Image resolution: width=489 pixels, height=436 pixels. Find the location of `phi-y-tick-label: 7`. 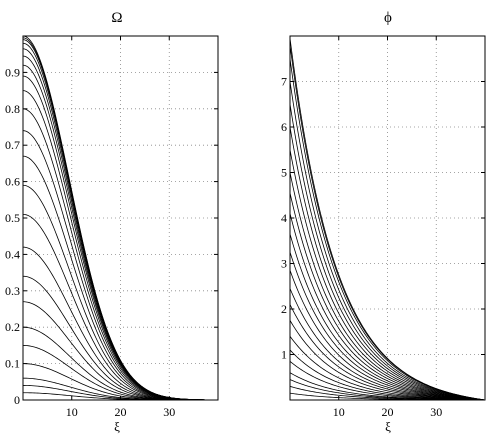

phi-y-tick-label: 7 is located at coordinates (284, 82).